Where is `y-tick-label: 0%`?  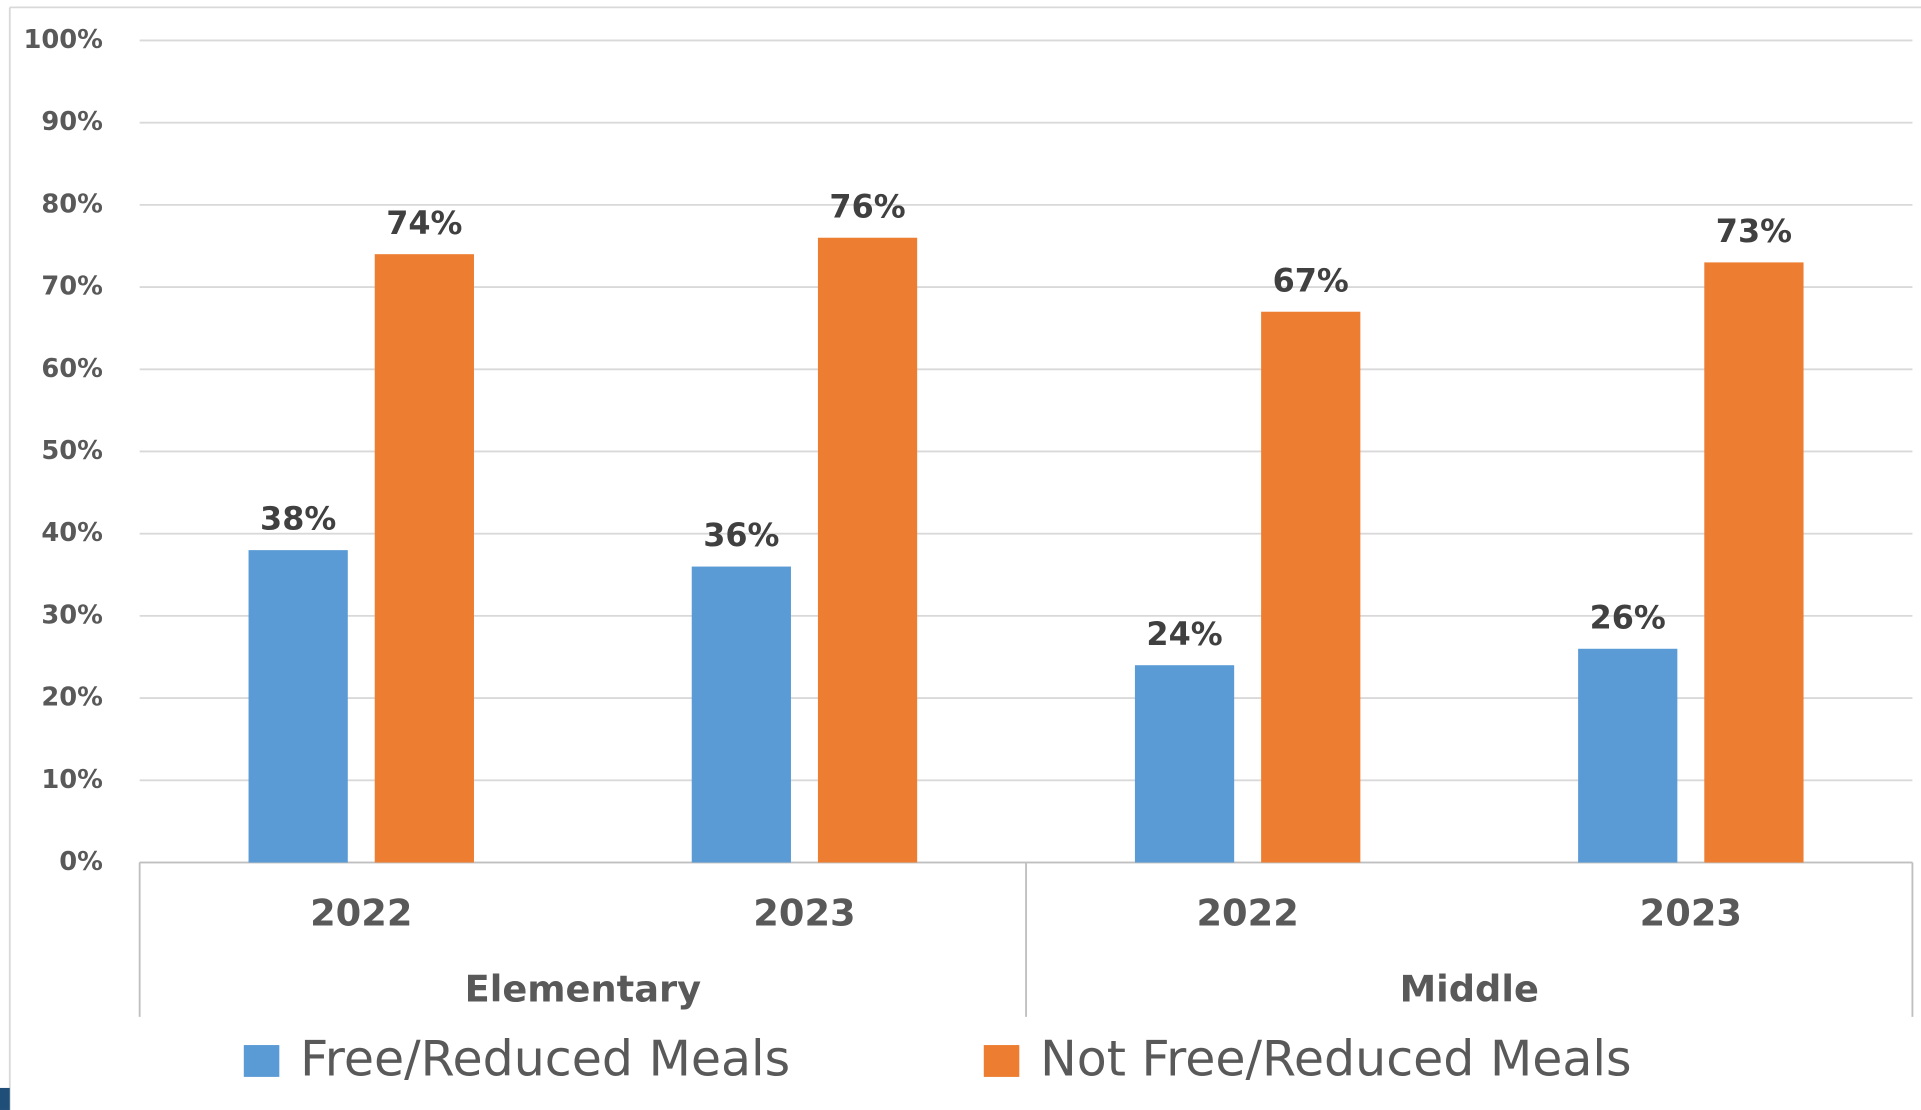 y-tick-label: 0% is located at coordinates (81, 862).